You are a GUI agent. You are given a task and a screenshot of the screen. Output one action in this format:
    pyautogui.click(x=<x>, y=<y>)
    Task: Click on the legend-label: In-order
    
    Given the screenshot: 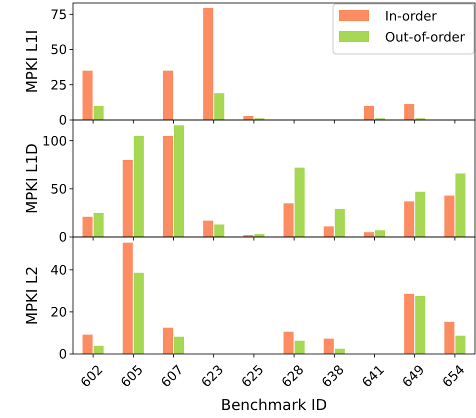 What is the action you would take?
    pyautogui.click(x=411, y=17)
    